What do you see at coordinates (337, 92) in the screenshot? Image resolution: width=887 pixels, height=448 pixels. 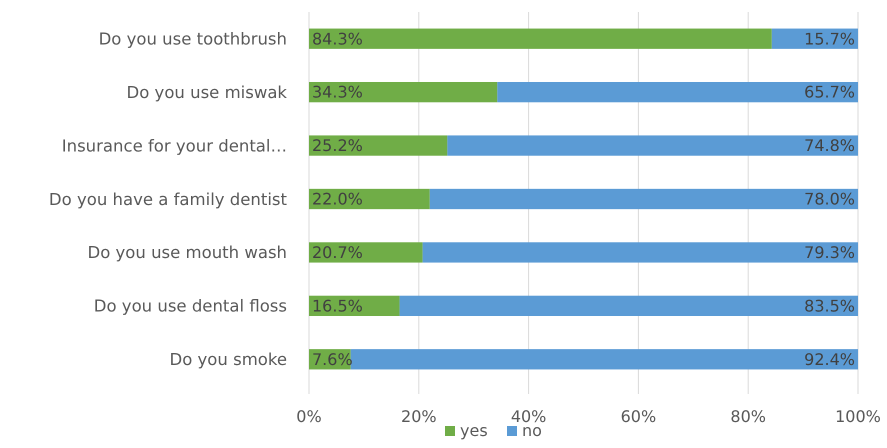 I see `data-label: 34.3%` at bounding box center [337, 92].